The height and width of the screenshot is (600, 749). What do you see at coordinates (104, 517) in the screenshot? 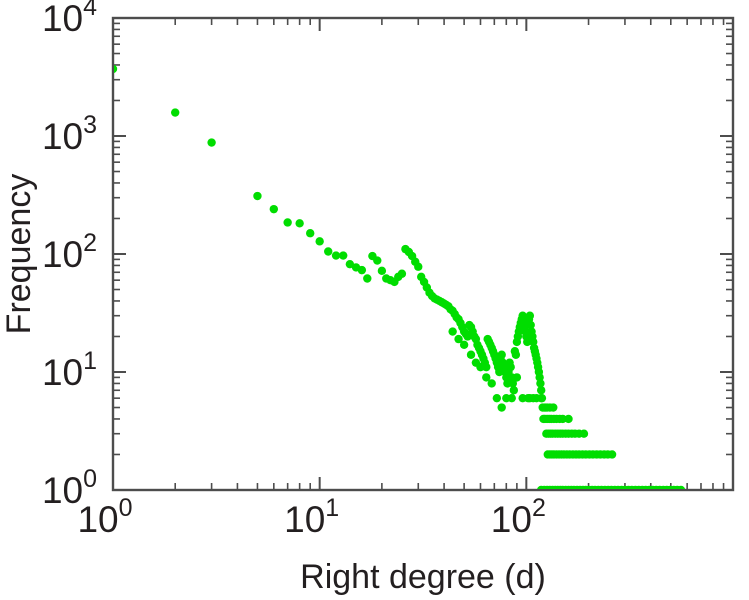
I see `x-tick-label: 10⁰` at bounding box center [104, 517].